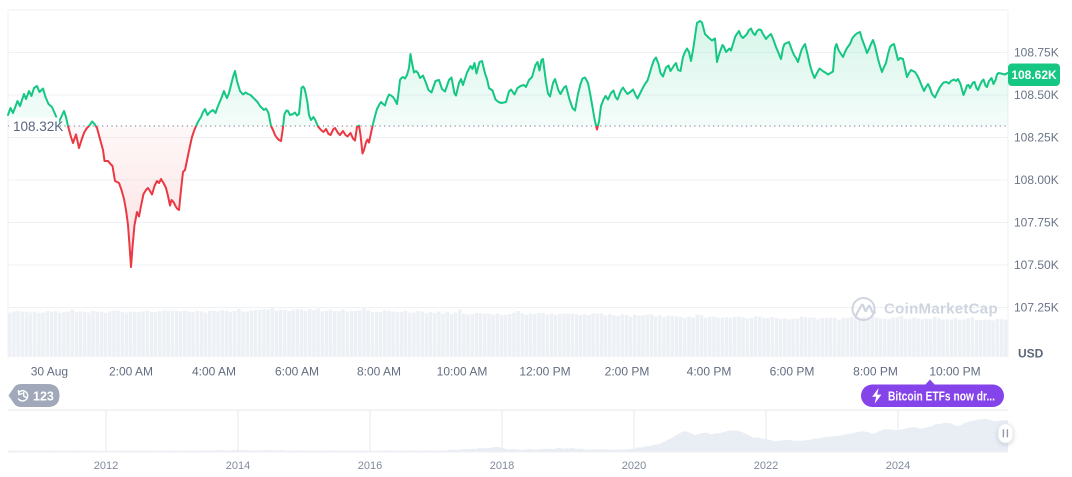 Image resolution: width=1072 pixels, height=477 pixels. I want to click on svg-text: 30 Aug, so click(49, 372).